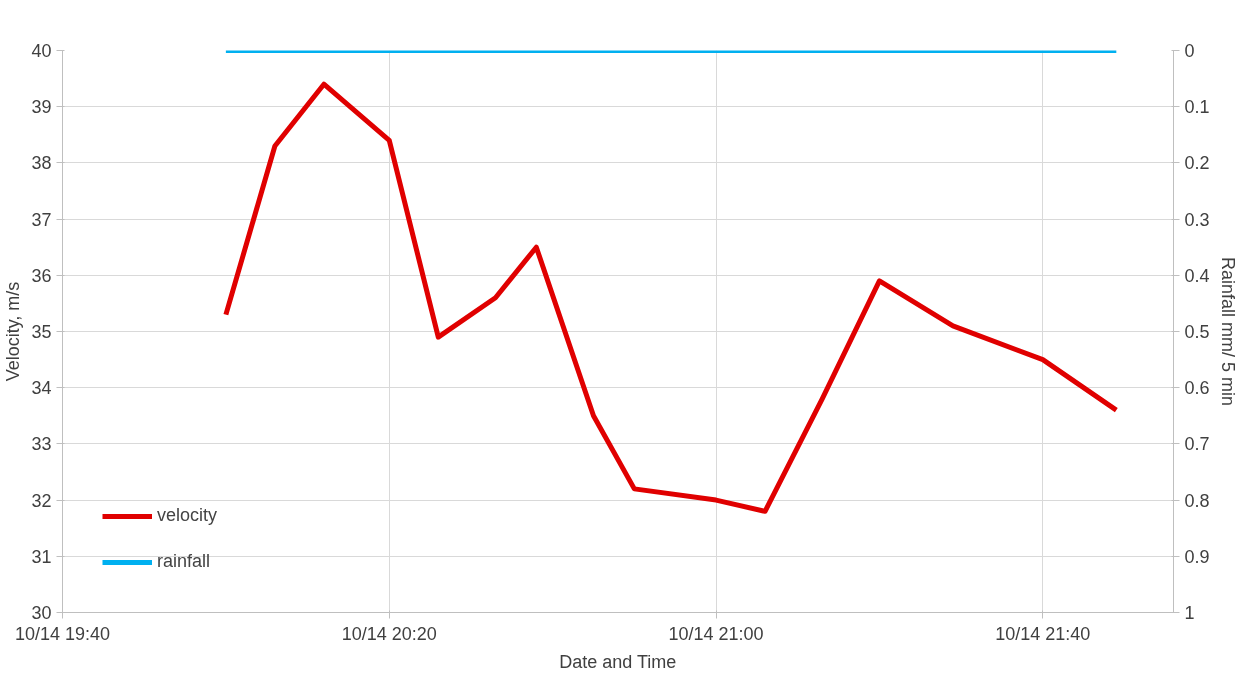 This screenshot has width=1250, height=684. I want to click on y2-tick-label: 0, so click(1189, 51).